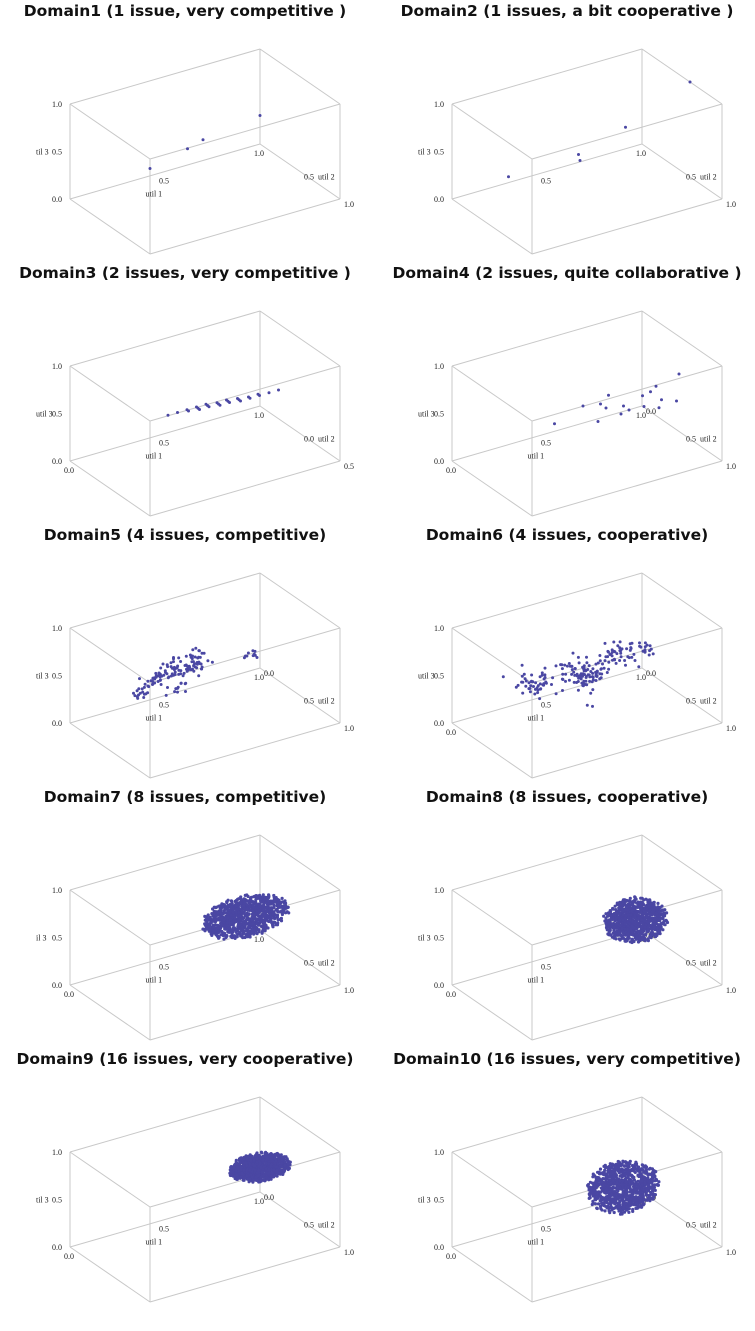 This screenshot has width=755, height=1331. What do you see at coordinates (731, 990) in the screenshot?
I see `y-tick-label: 1.0` at bounding box center [731, 990].